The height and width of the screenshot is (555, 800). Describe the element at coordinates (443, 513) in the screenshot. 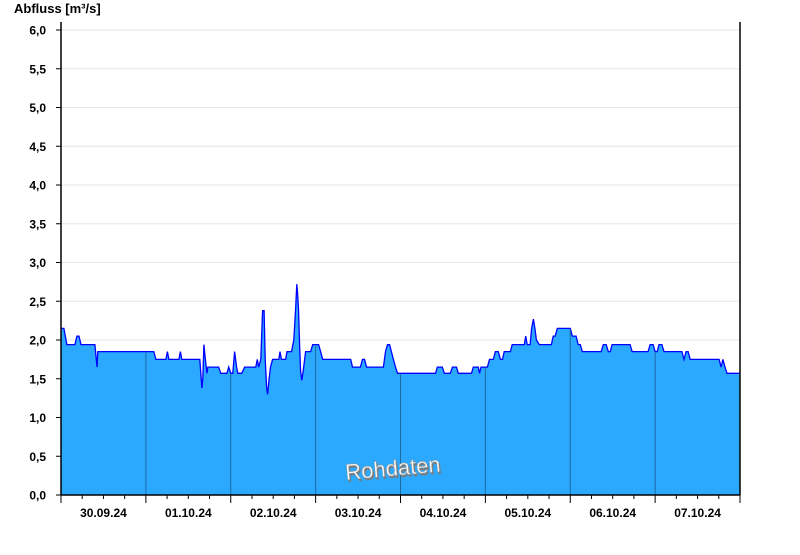

I see `x-tick-label: 04.10.24` at that location.